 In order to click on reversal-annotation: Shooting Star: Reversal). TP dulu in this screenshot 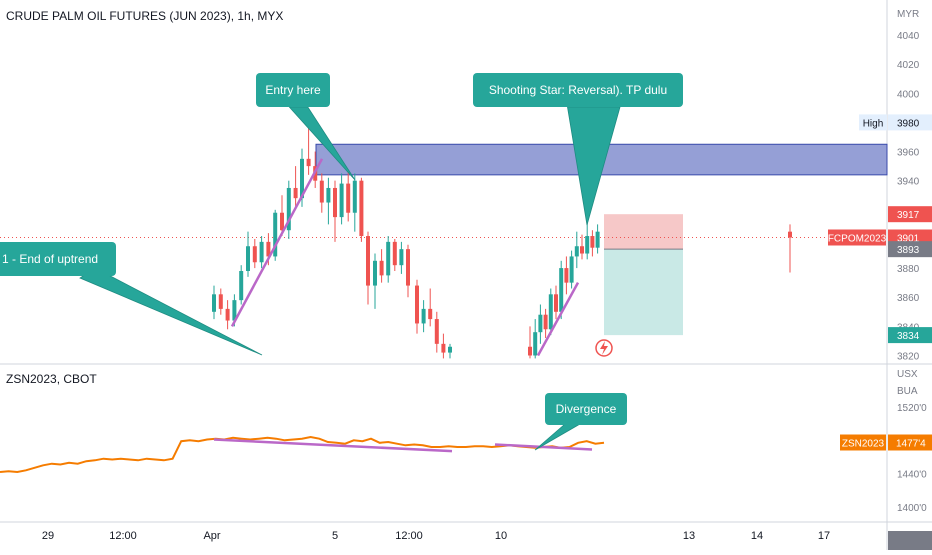, I will do `click(578, 149)`.